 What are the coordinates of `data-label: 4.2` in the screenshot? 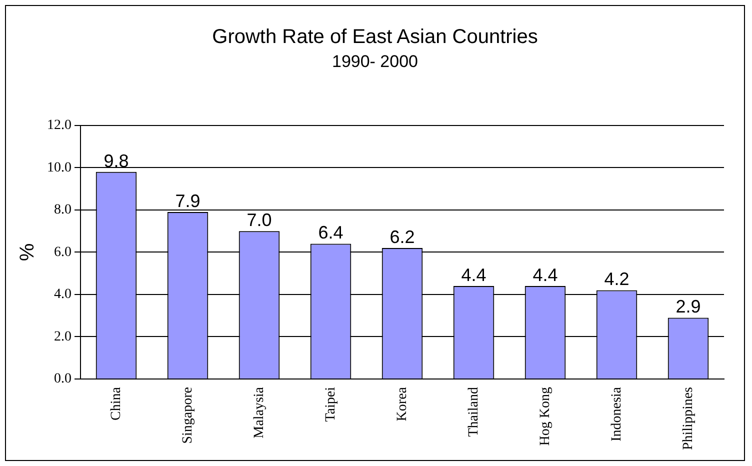 It's located at (617, 279).